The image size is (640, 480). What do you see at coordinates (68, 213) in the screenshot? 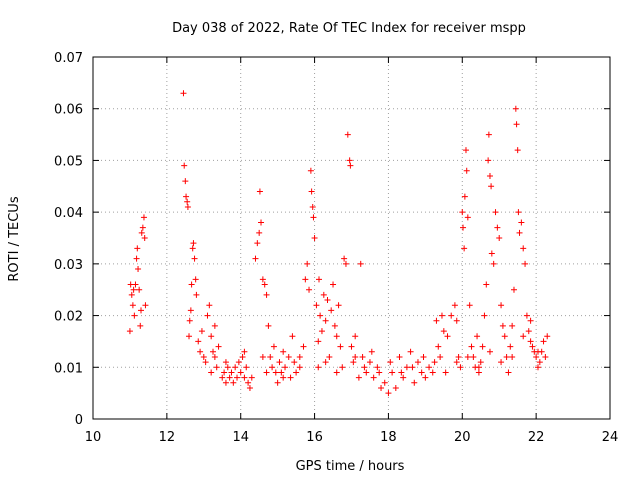
I see `y-tick-label: 0.04` at bounding box center [68, 213].